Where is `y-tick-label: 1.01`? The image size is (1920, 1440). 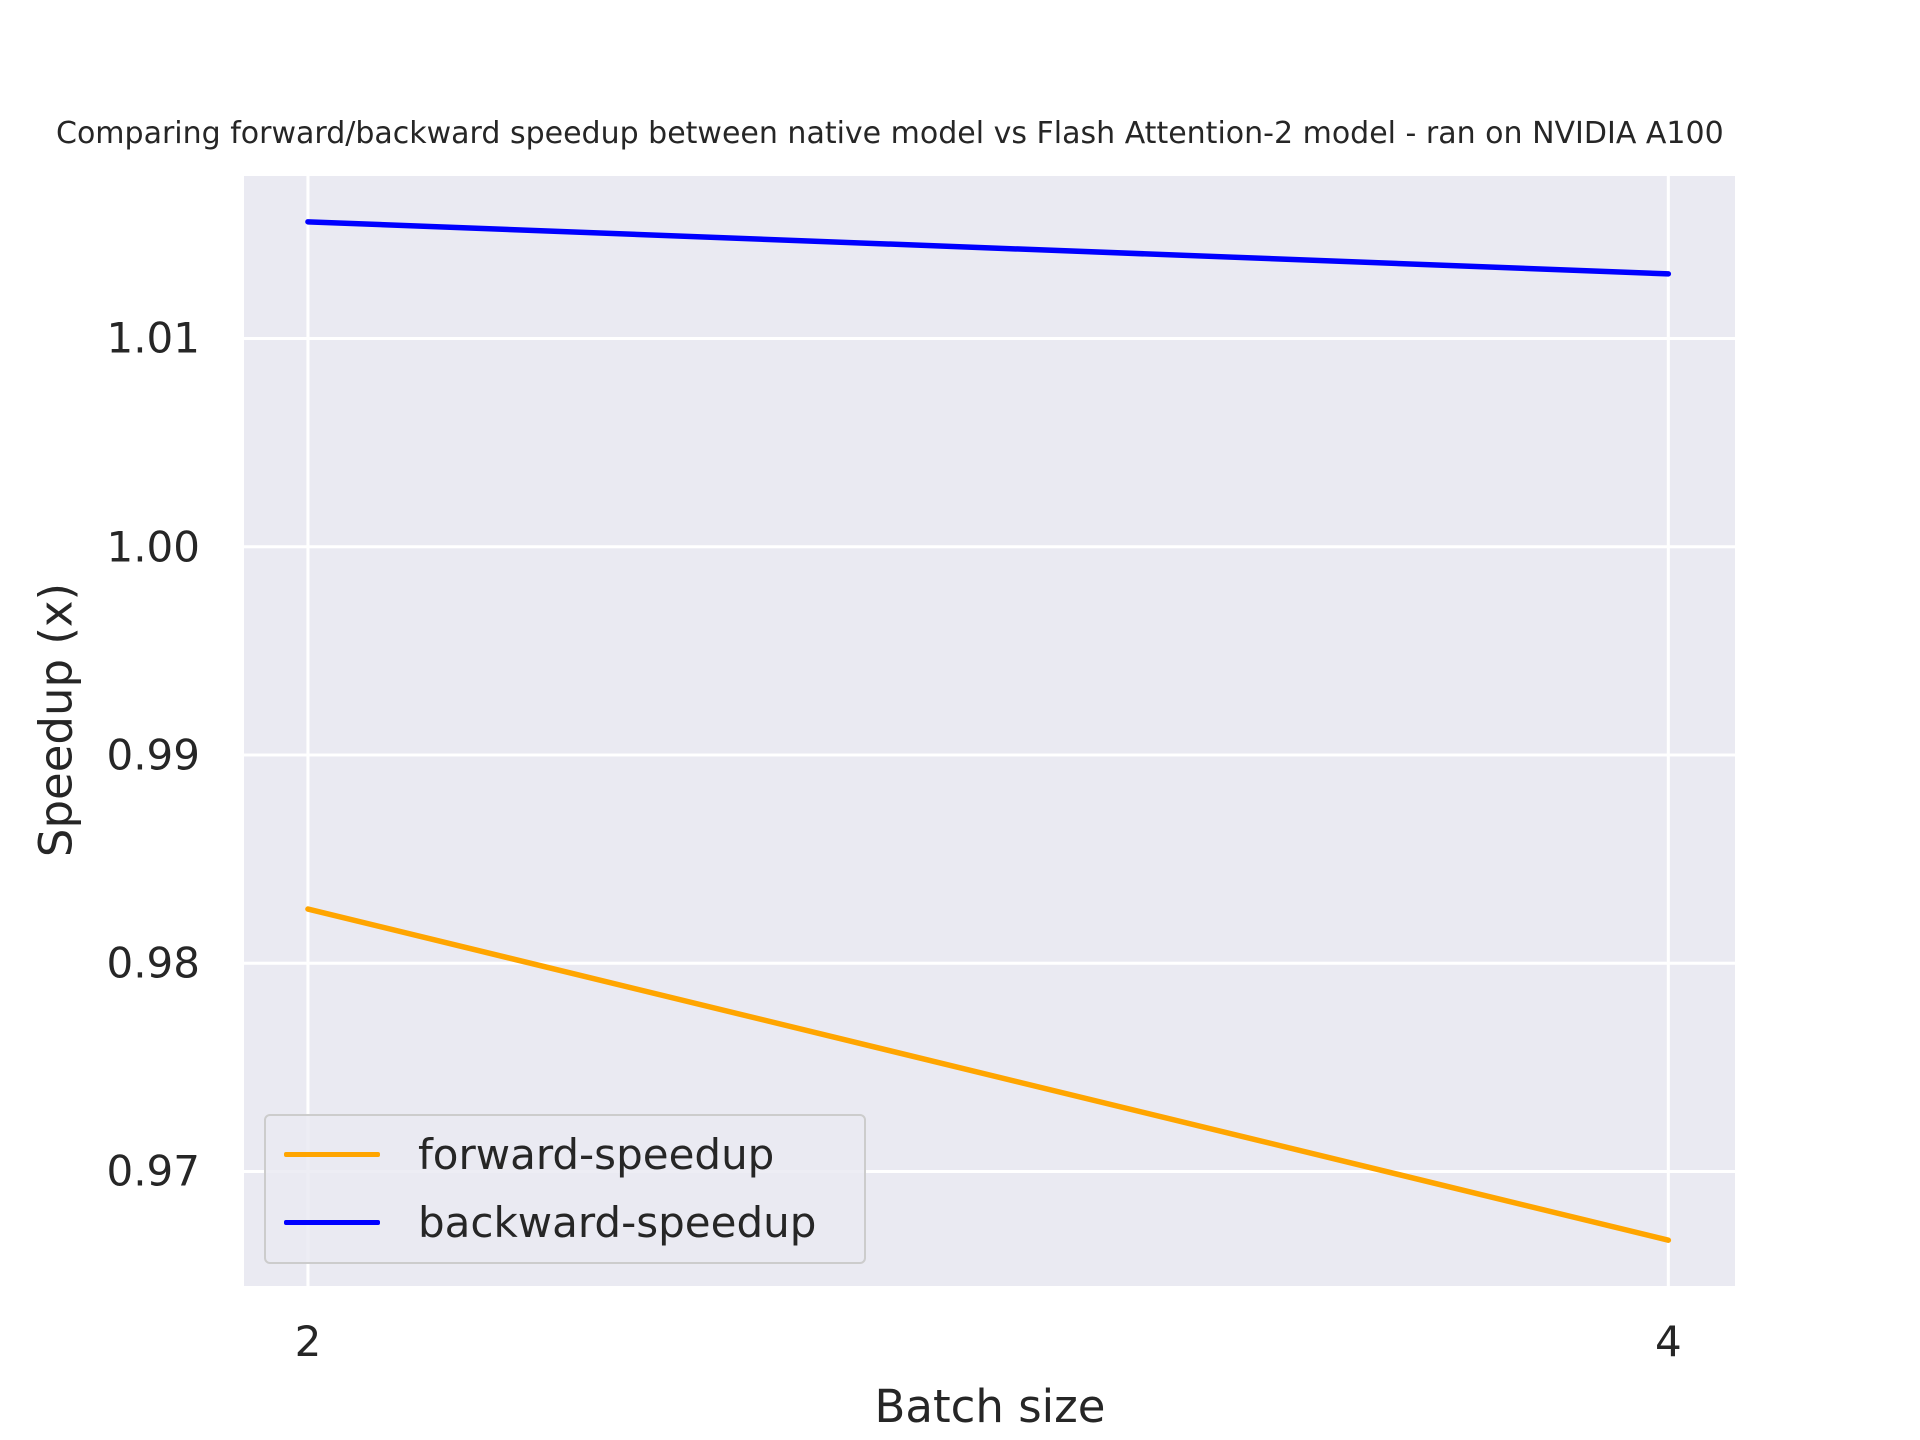
y-tick-label: 1.01 is located at coordinates (153, 338).